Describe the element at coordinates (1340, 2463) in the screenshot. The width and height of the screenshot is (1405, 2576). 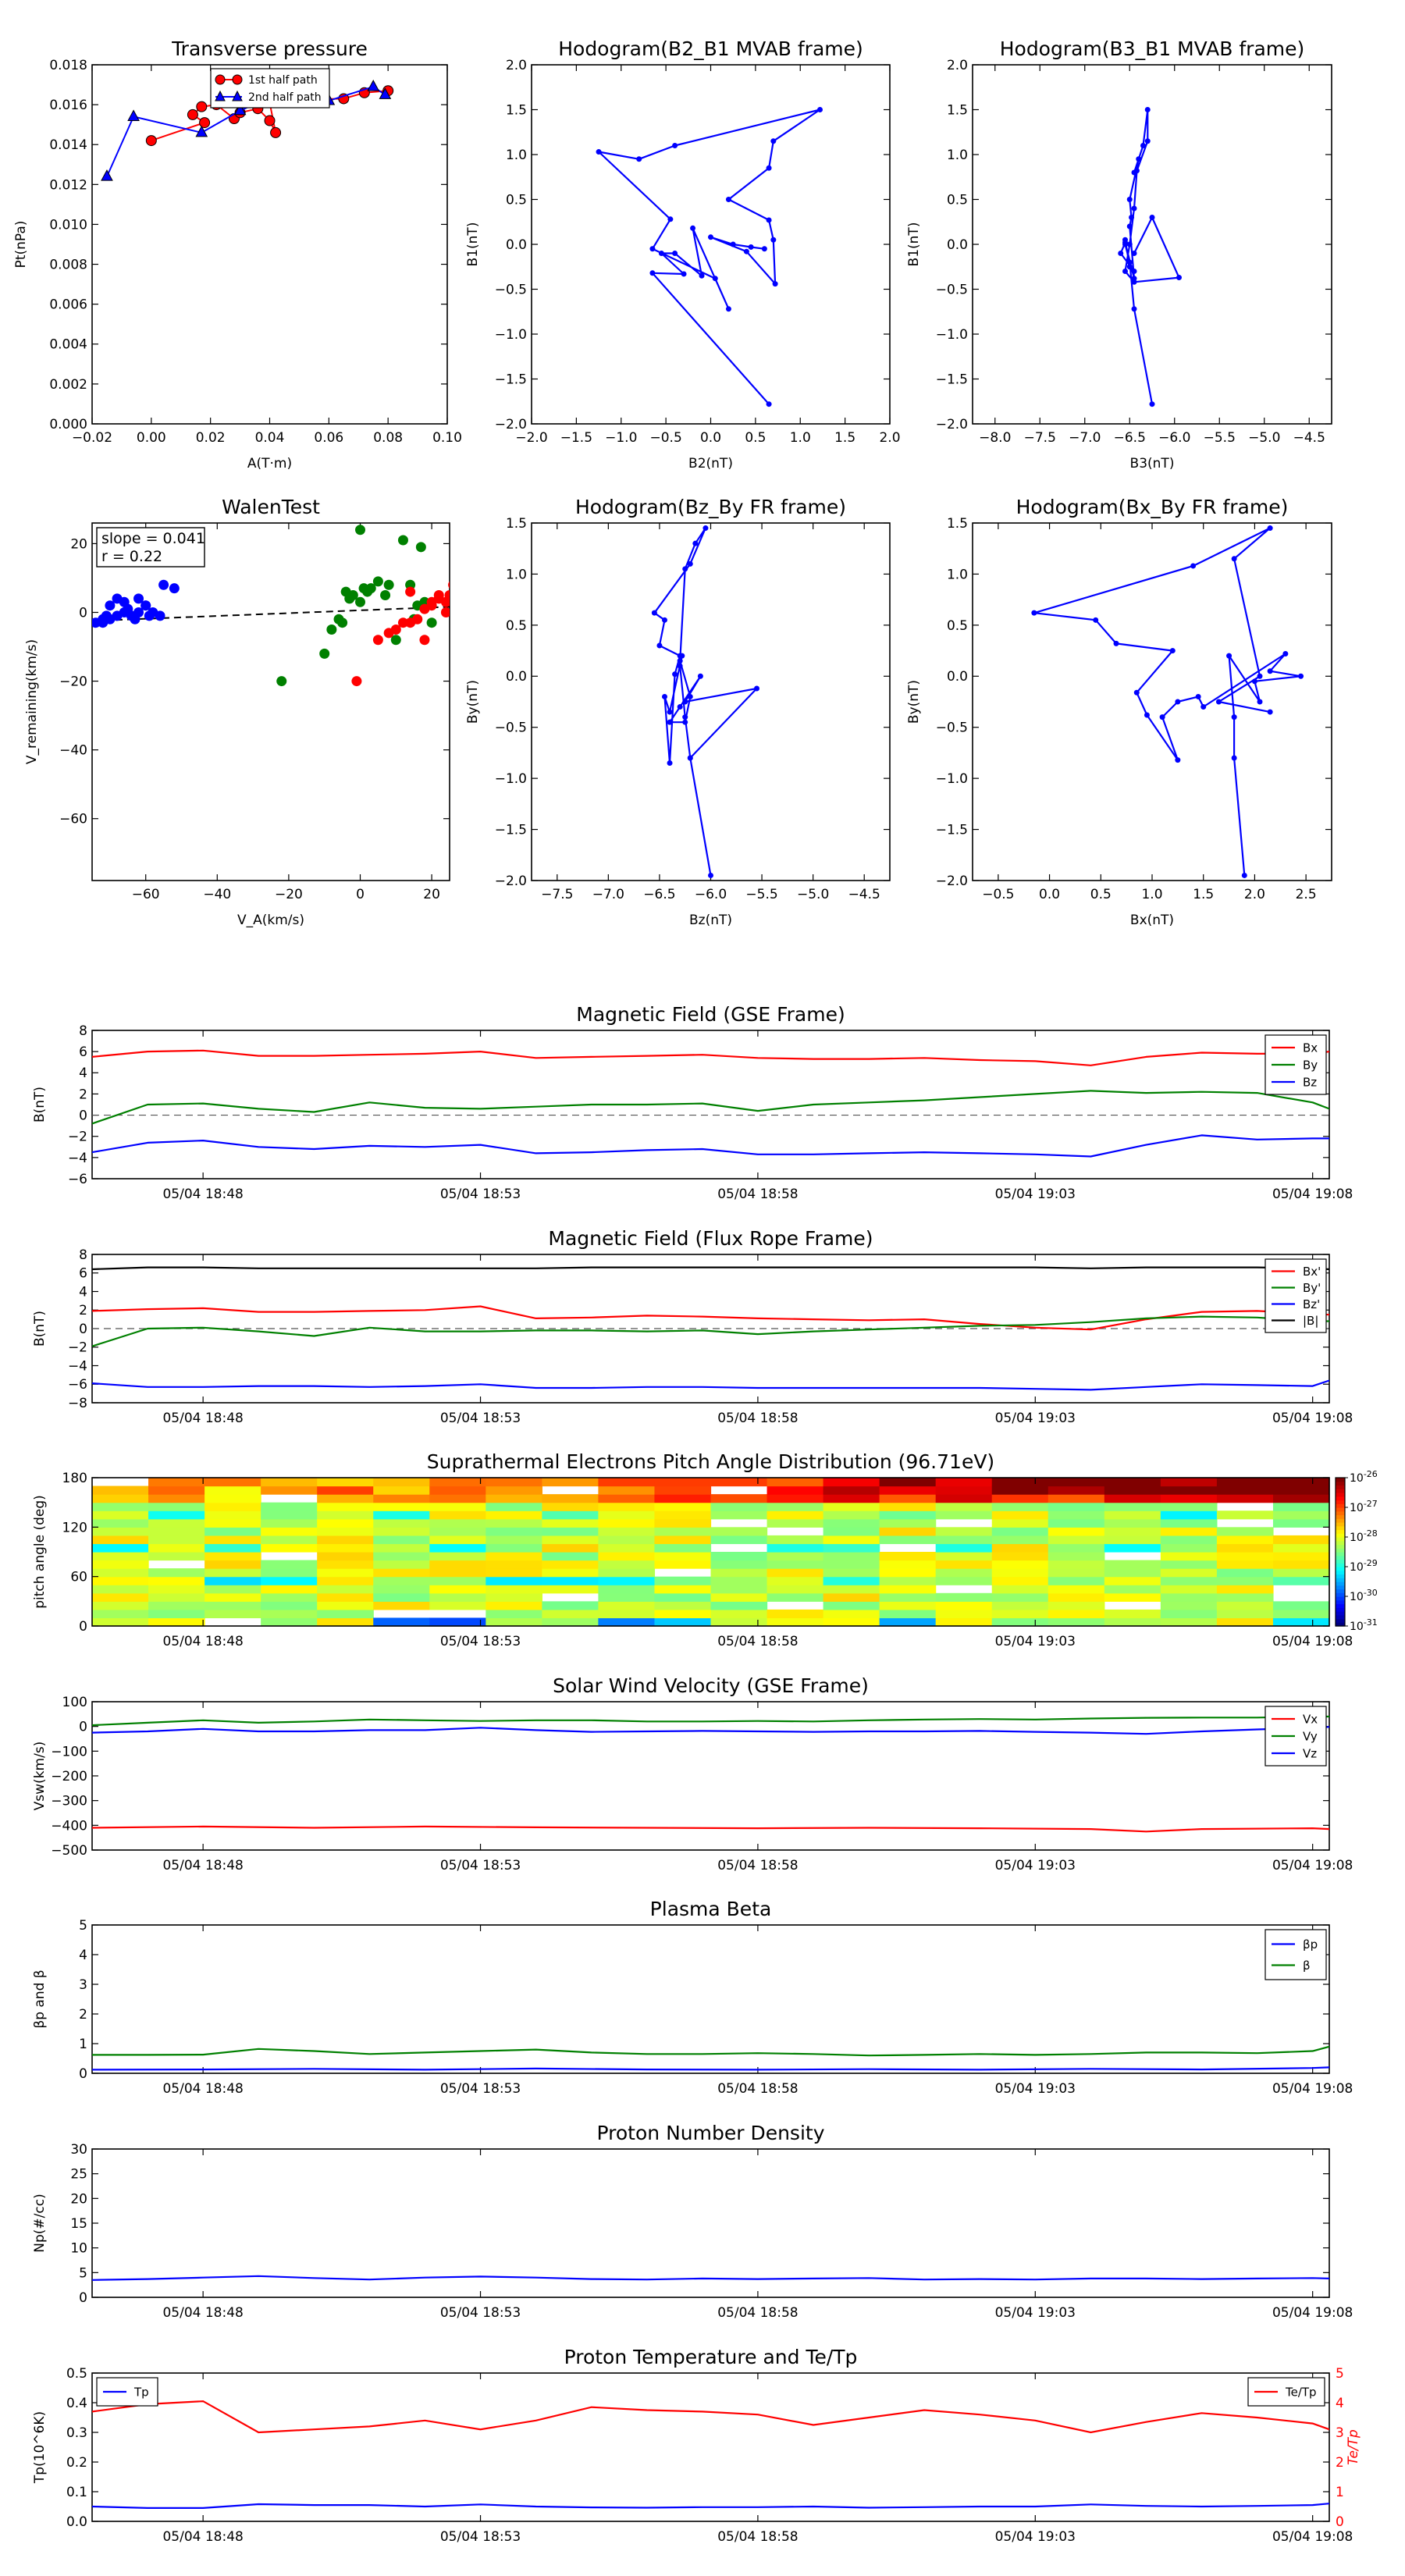
I see `y-right-tick-label: 2` at that location.